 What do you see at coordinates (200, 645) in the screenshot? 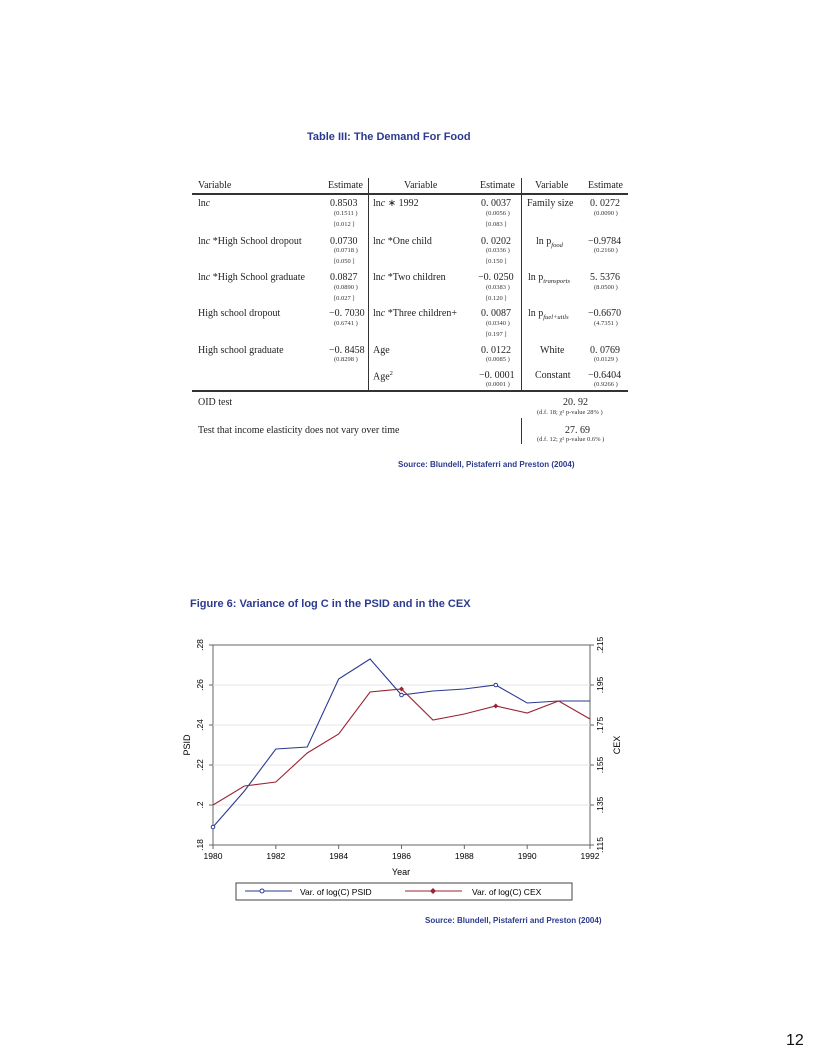
I see `y-tick-label: .28` at bounding box center [200, 645].